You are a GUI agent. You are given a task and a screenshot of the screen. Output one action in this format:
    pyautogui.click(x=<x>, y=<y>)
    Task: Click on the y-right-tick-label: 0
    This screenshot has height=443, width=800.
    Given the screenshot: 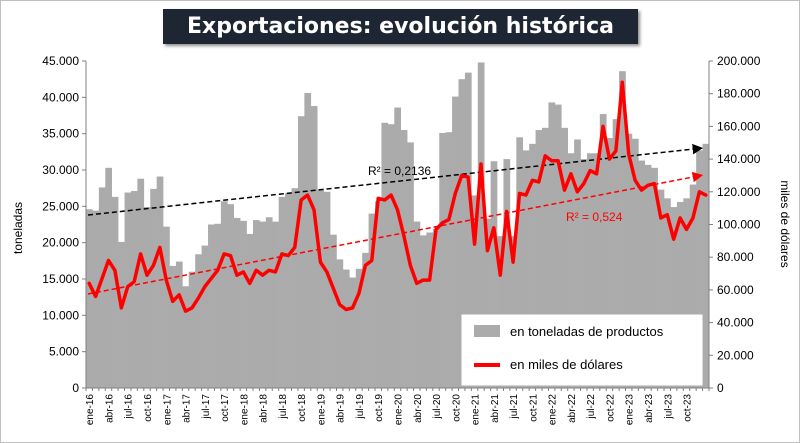 What is the action you would take?
    pyautogui.click(x=720, y=388)
    